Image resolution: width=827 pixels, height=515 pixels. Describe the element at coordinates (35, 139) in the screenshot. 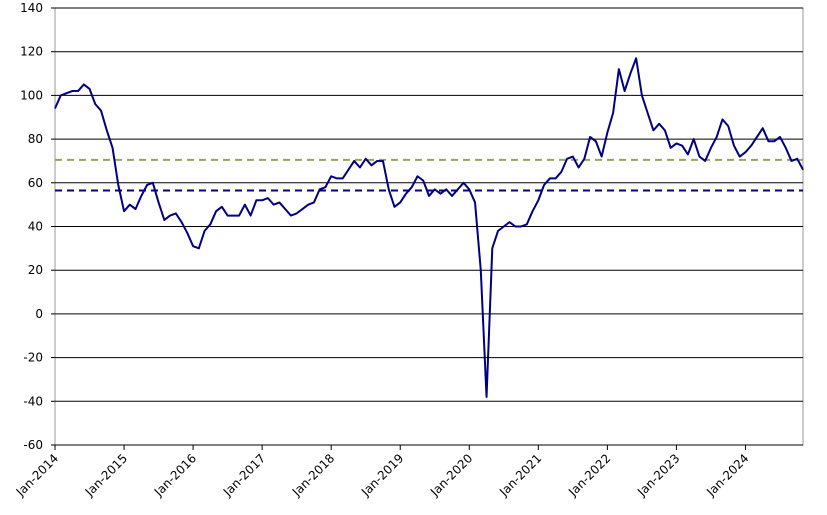

I see `y-tick-label: 80` at that location.